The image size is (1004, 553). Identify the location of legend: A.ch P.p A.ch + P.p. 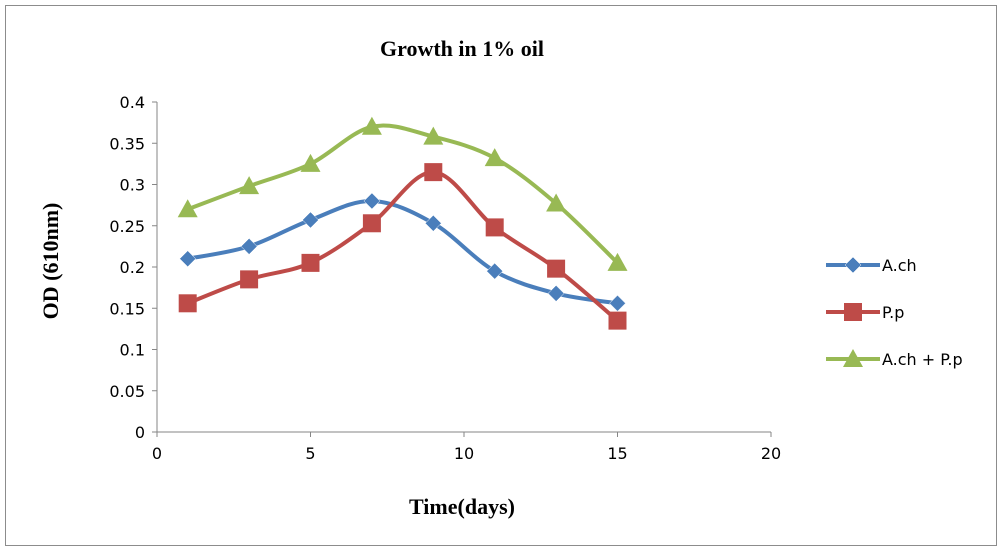
(894, 312).